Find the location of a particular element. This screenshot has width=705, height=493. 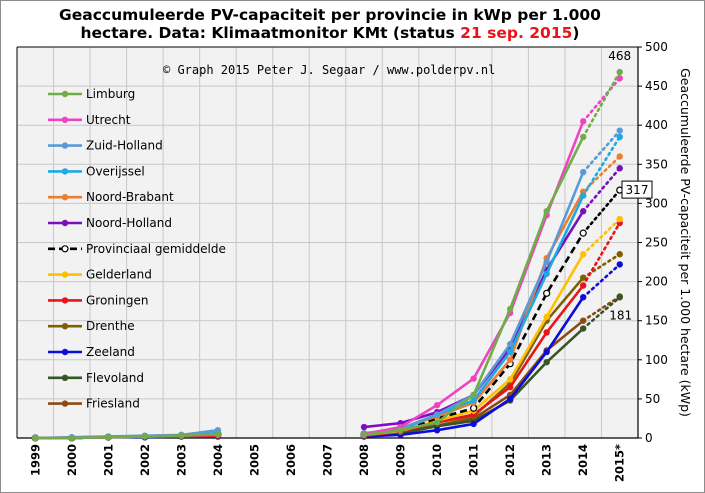

y-tick-label: 300 is located at coordinates (656, 203).